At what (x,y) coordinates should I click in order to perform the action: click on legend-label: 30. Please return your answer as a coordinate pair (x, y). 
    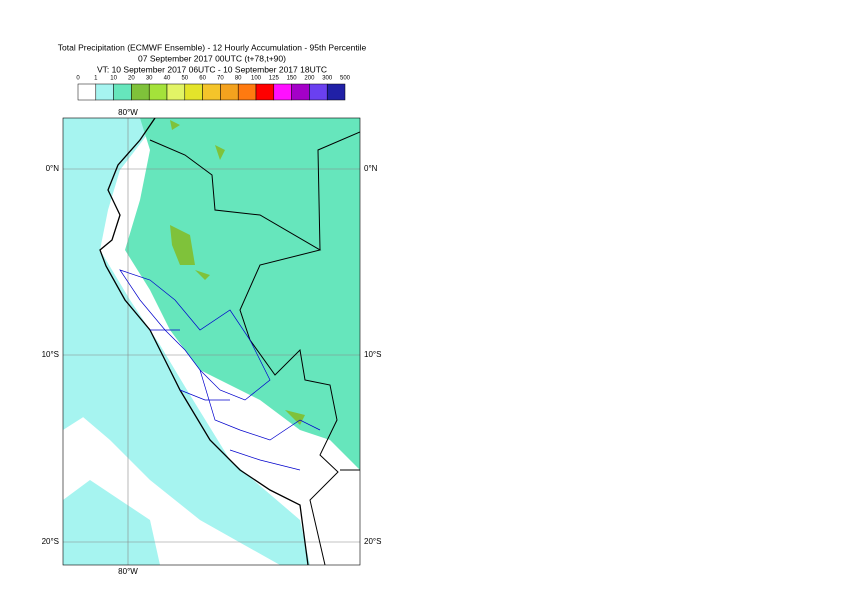
    Looking at the image, I should click on (149, 79).